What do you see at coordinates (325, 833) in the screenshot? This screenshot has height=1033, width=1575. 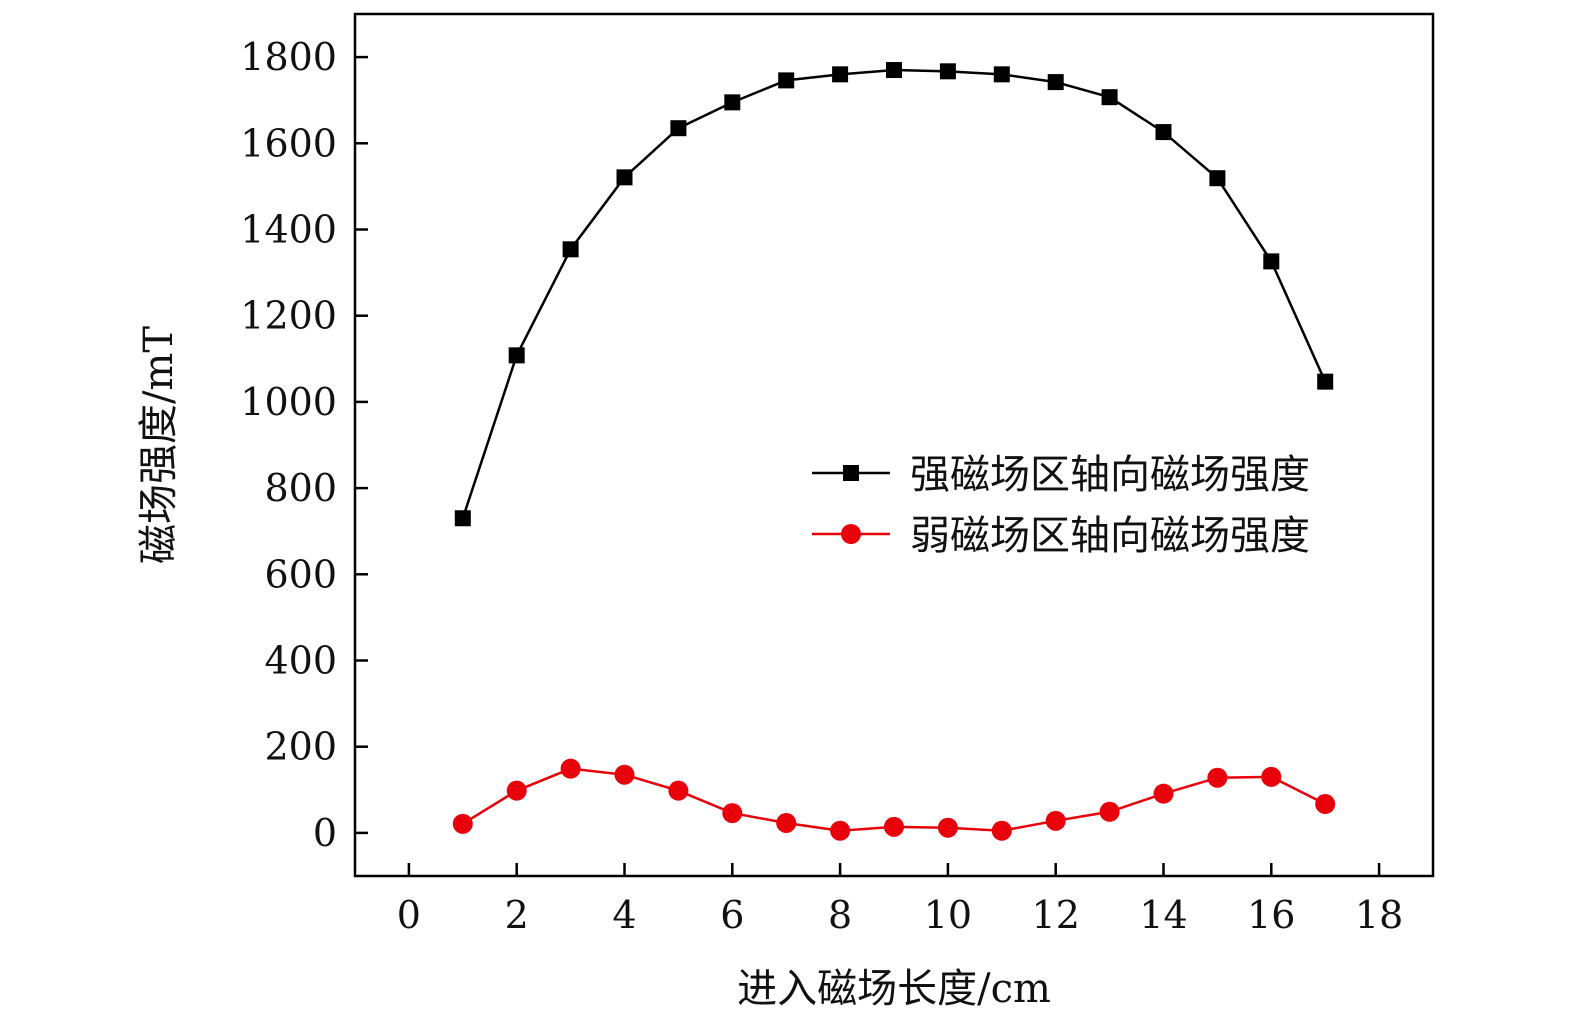 I see `y-tick-label: 0` at bounding box center [325, 833].